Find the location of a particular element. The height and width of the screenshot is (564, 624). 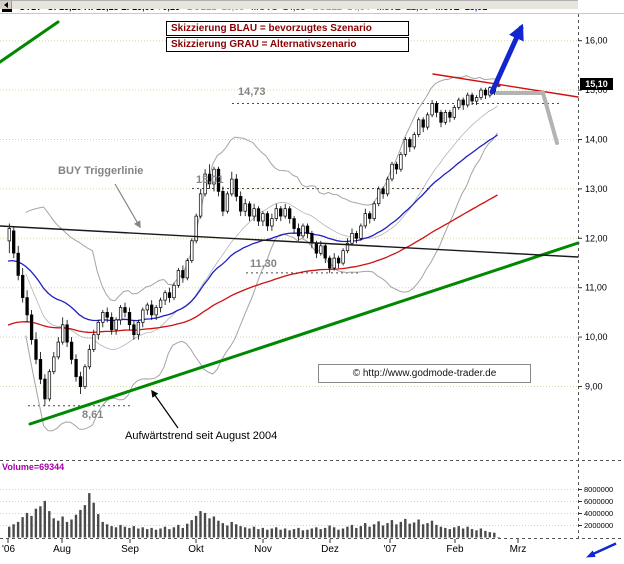

current-price-tag: 15,10 is located at coordinates (596, 84).